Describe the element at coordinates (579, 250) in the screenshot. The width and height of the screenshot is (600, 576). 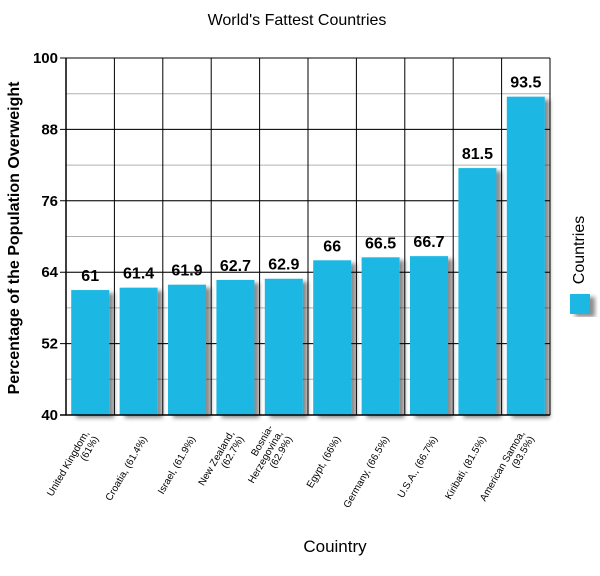
I see `legend-label: Countries` at that location.